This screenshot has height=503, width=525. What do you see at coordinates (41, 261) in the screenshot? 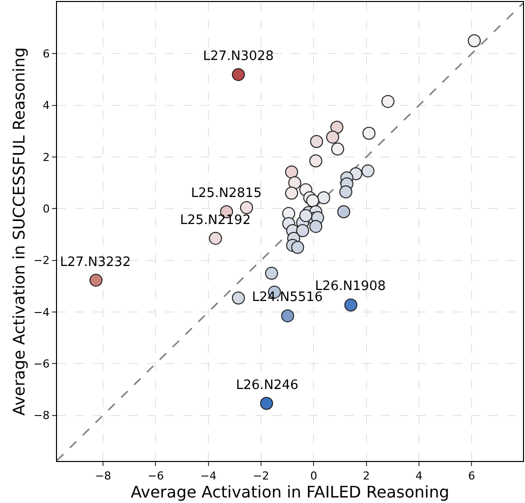
I see `y-tick-label: −2` at bounding box center [41, 261].